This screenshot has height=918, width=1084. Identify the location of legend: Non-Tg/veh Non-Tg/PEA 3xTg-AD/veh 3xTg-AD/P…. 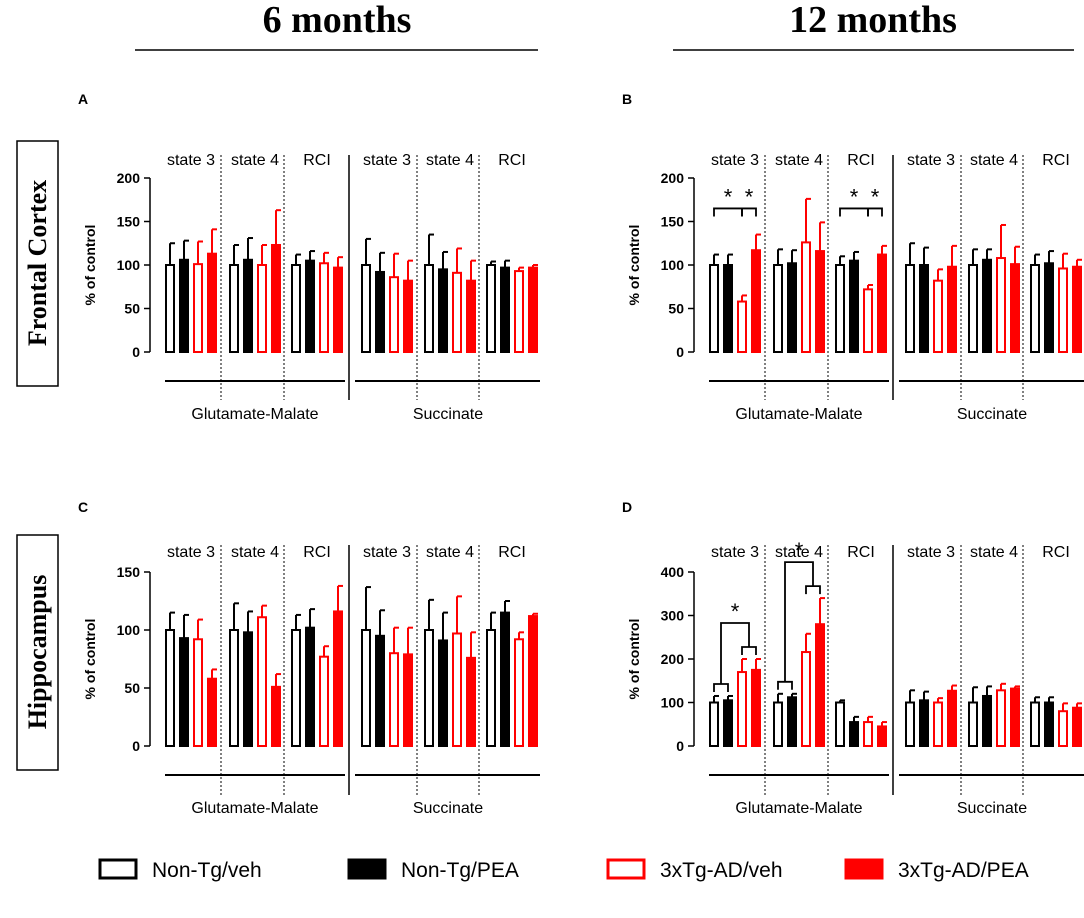
(563, 870).